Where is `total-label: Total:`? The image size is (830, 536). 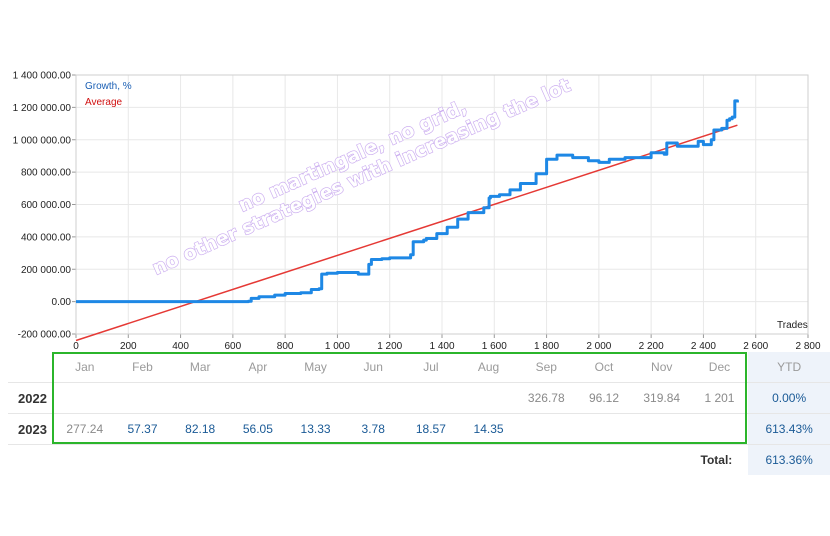 total-label: Total: is located at coordinates (378, 459).